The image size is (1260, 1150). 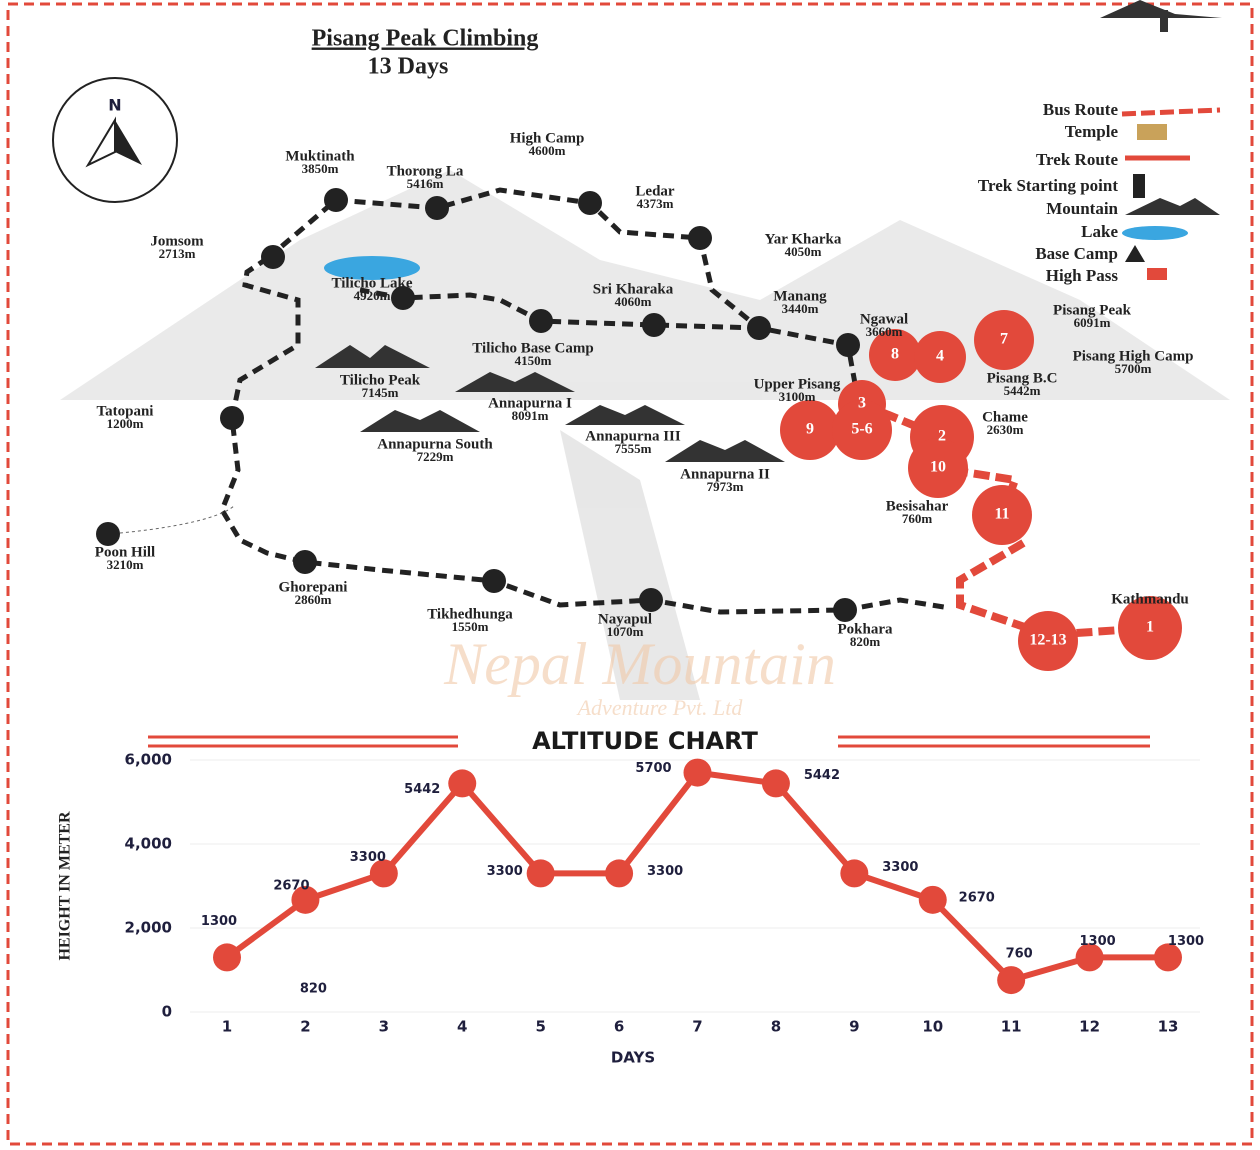 I want to click on place-altitude: 5416m, so click(x=425, y=183).